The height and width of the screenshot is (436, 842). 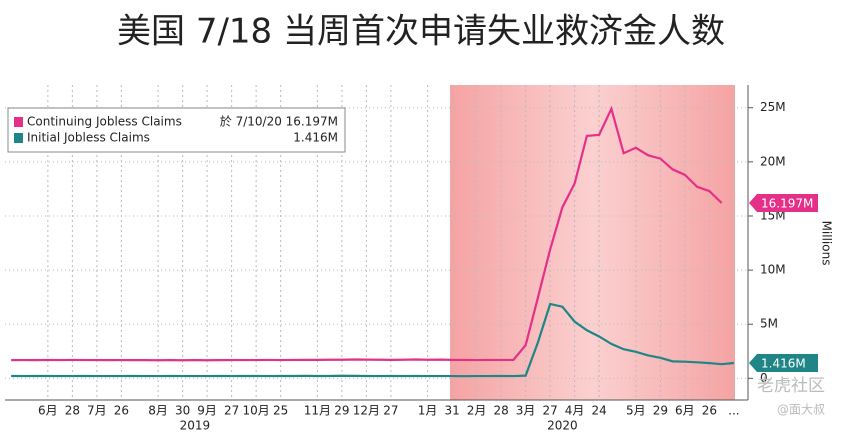 I want to click on x-tick-label: 10月, so click(x=255, y=411).